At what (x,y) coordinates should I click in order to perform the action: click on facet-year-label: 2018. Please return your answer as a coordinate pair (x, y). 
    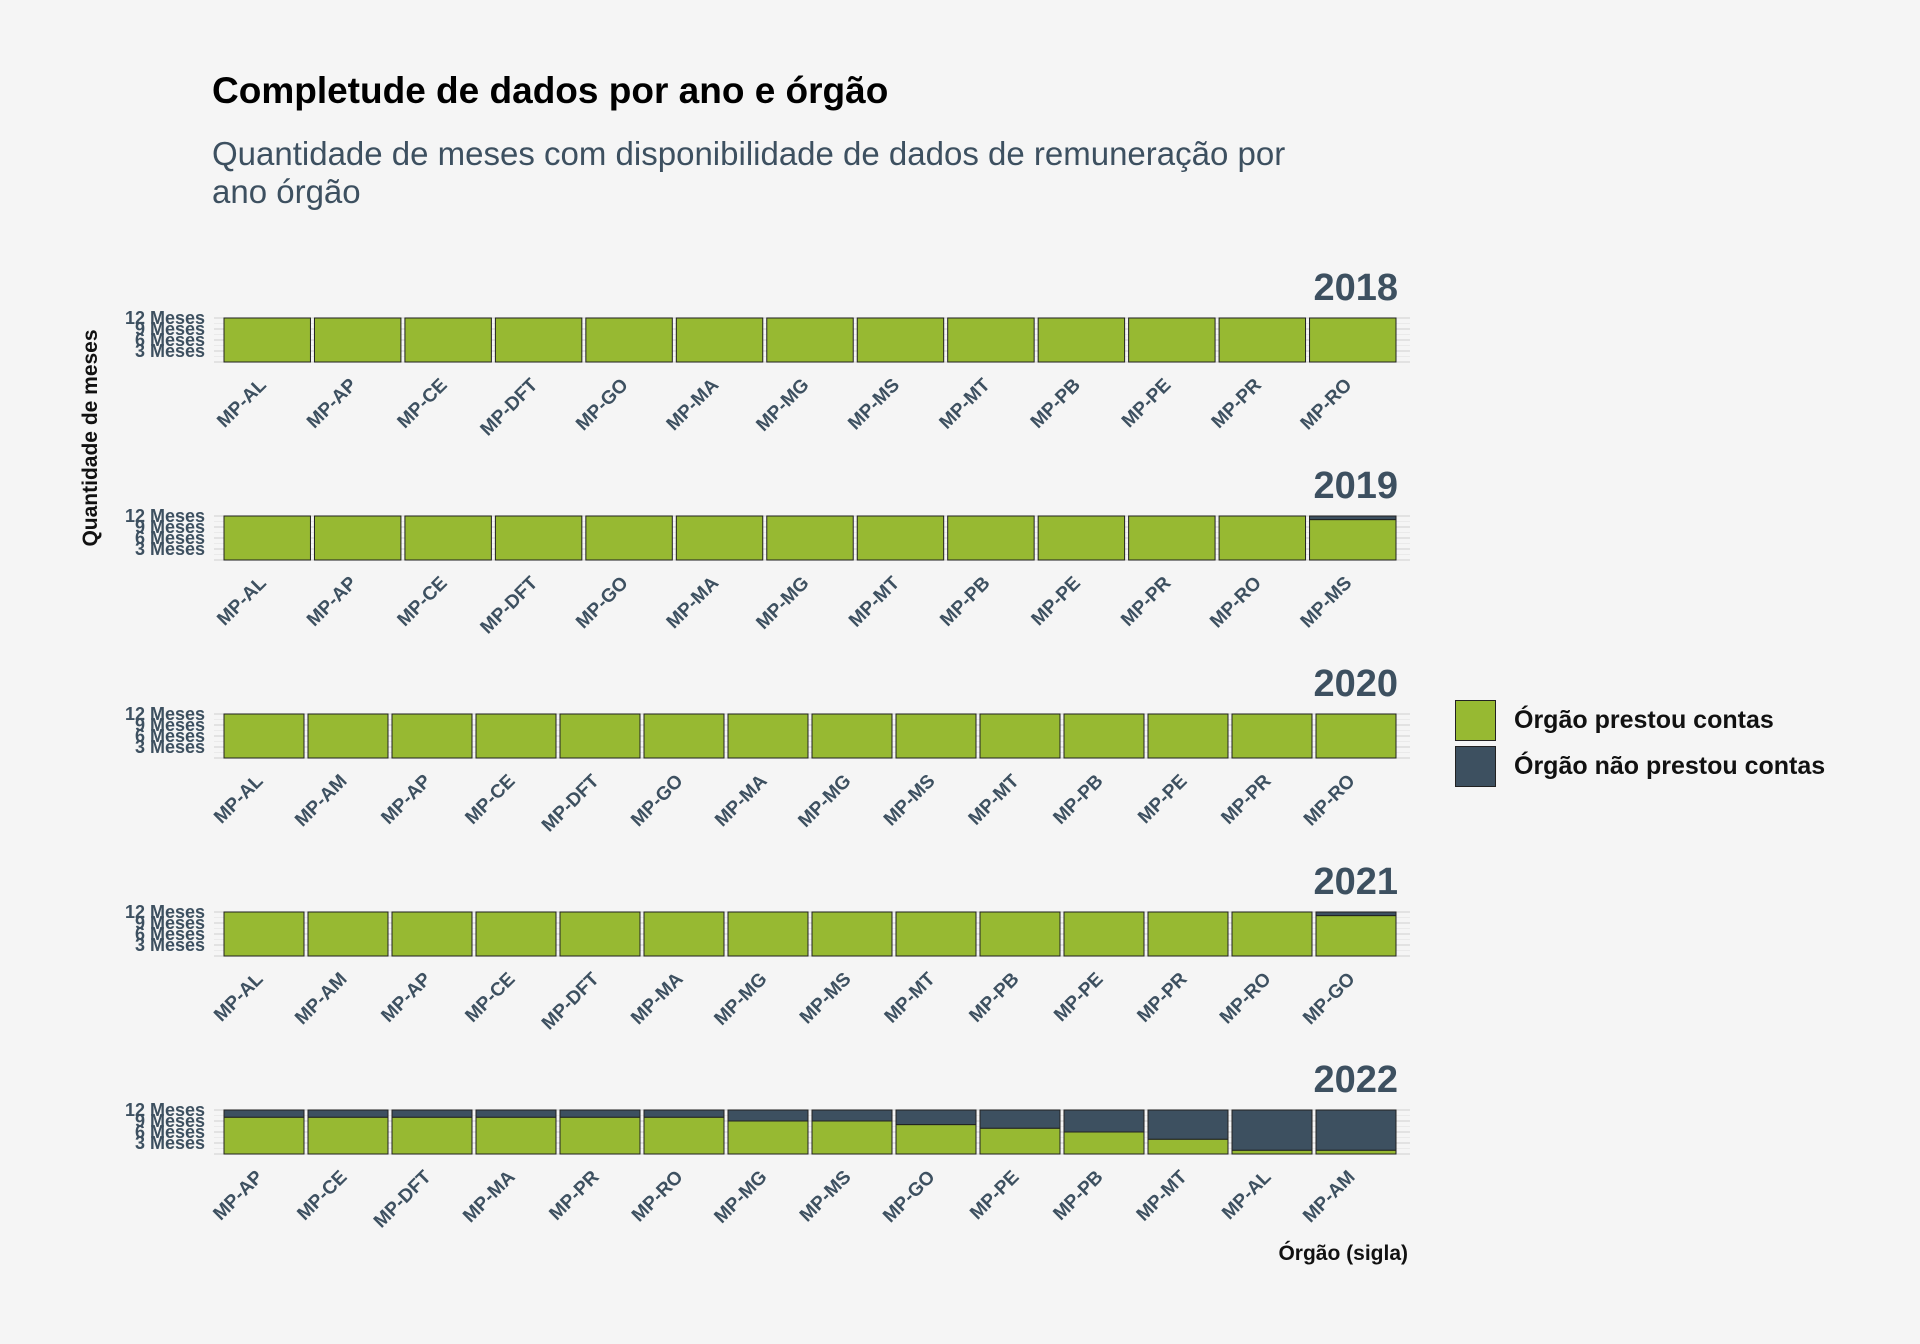
    Looking at the image, I should click on (1355, 288).